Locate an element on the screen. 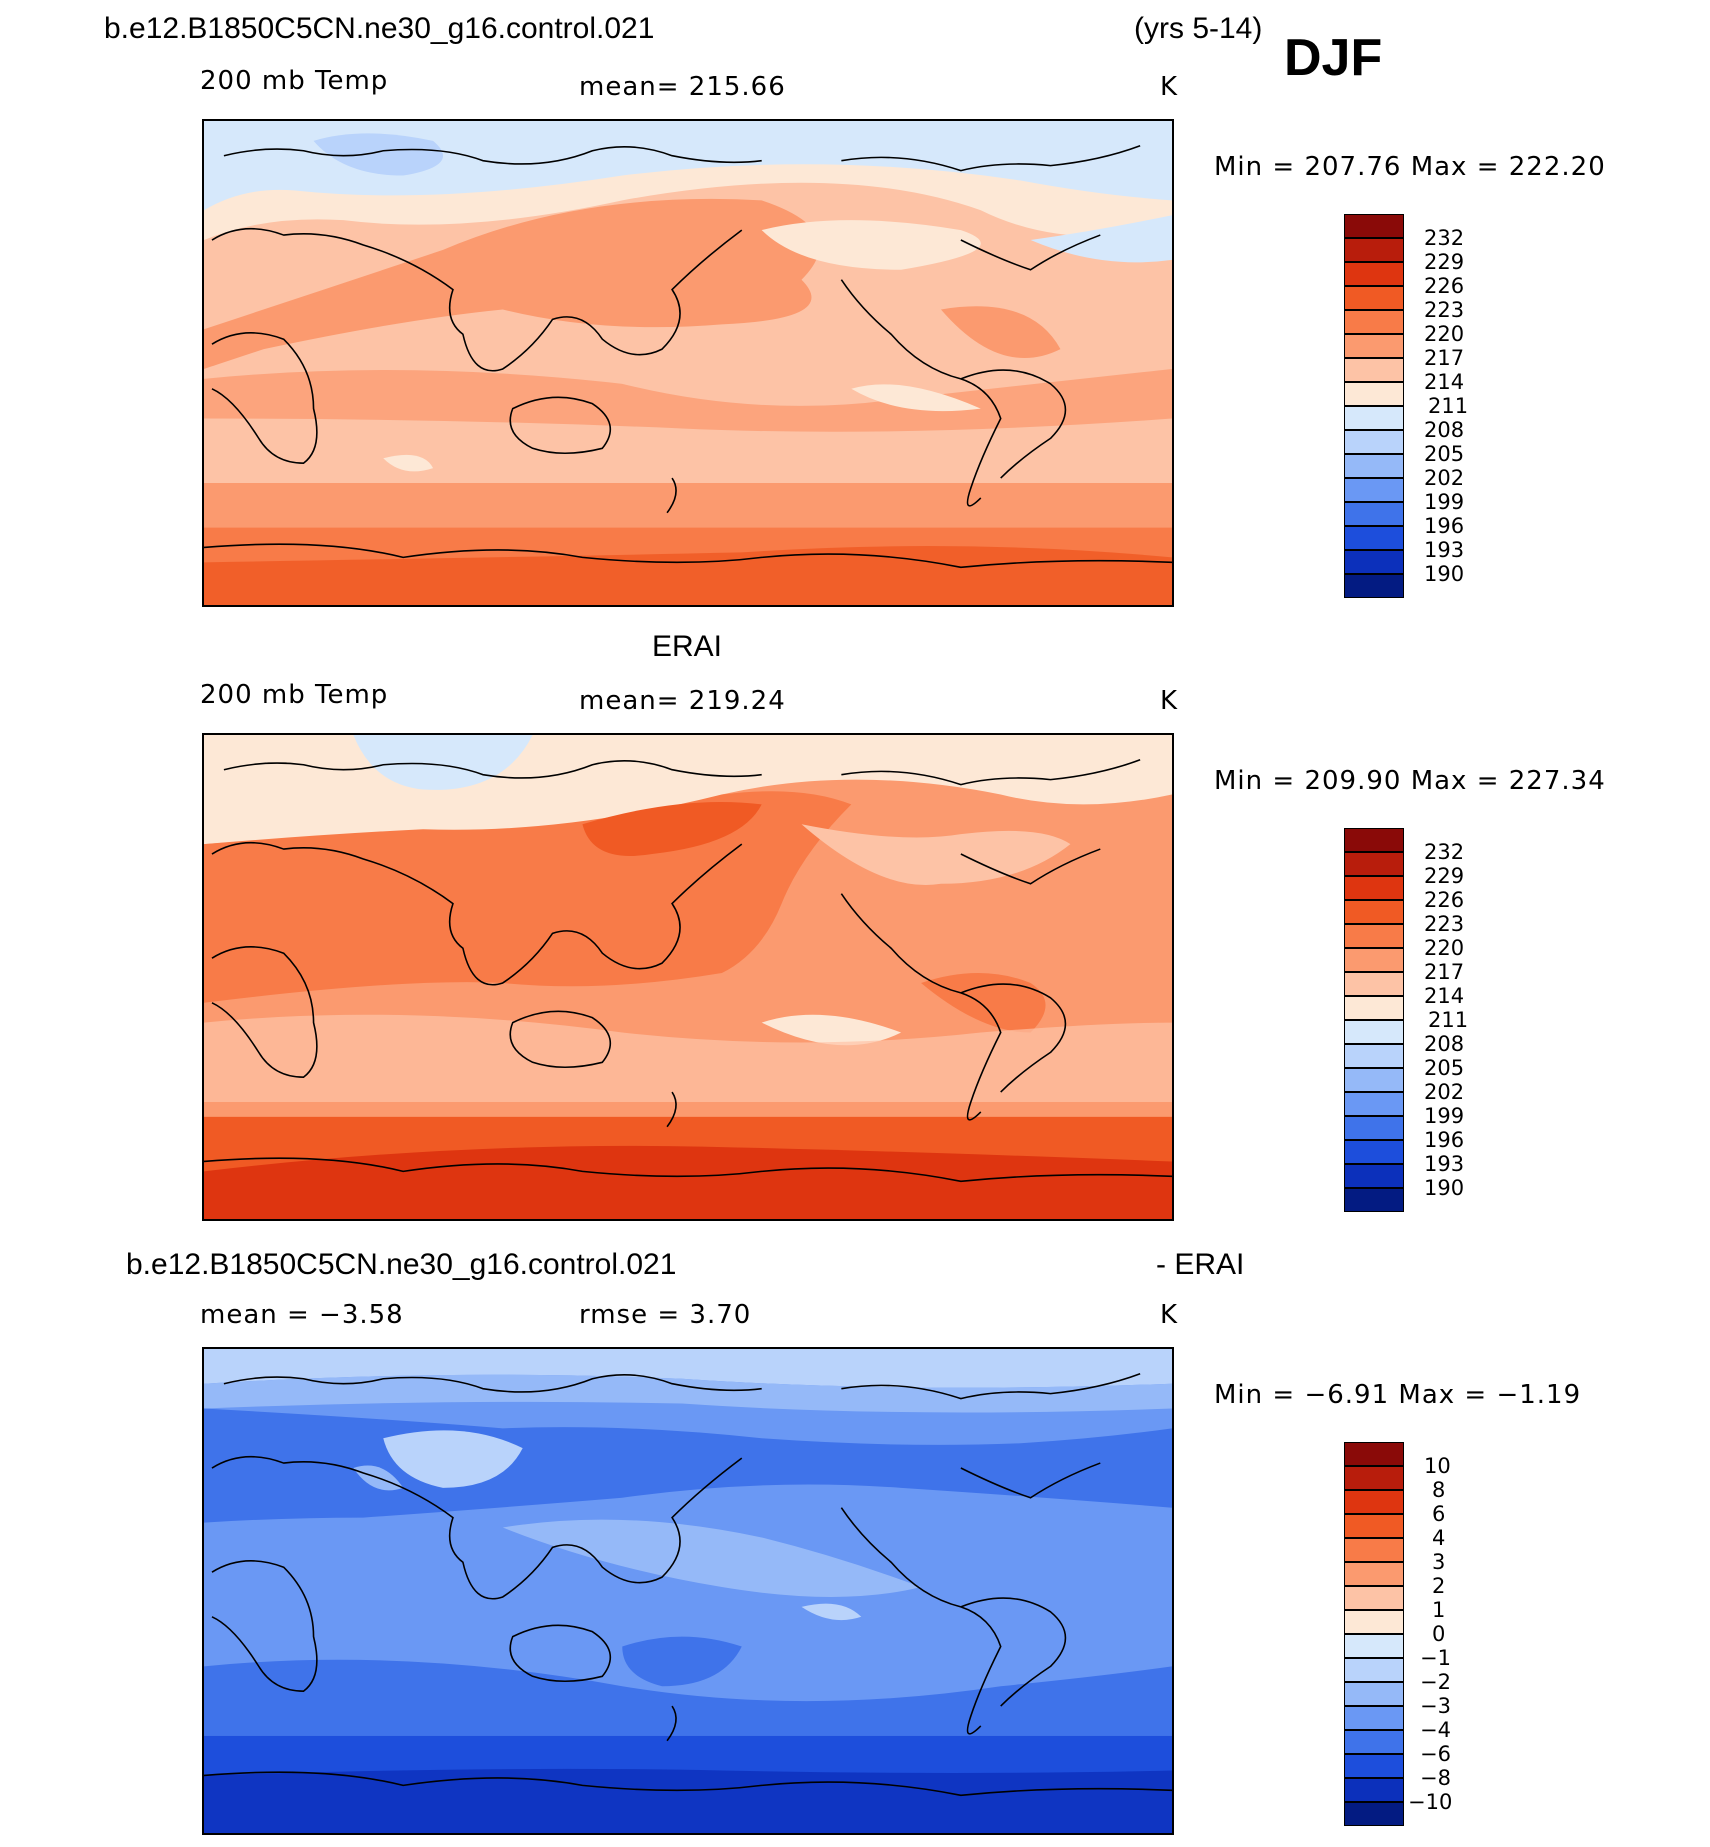  colorbar-obs-tick: 196 is located at coordinates (1444, 1140).